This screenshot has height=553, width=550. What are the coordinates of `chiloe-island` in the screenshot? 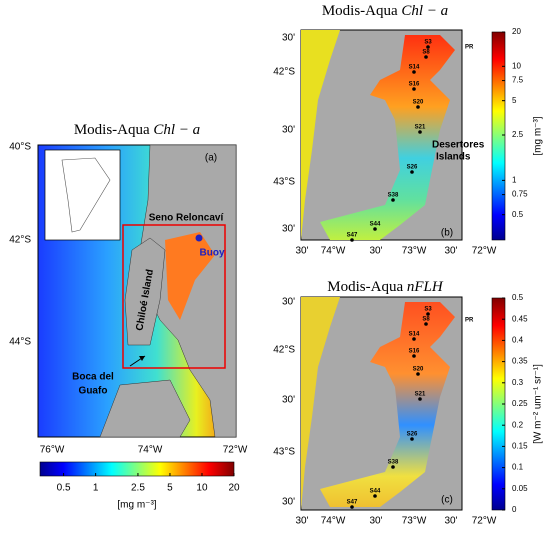 It's located at (145, 291).